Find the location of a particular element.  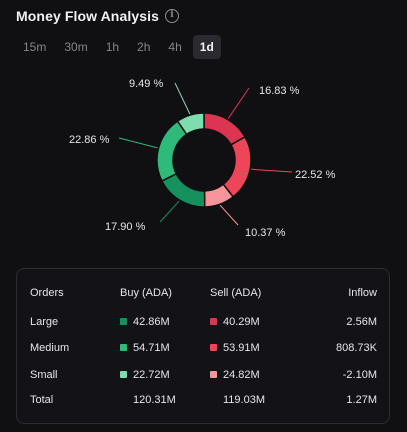

slice-label-small-sell: 10.37 % is located at coordinates (265, 233).